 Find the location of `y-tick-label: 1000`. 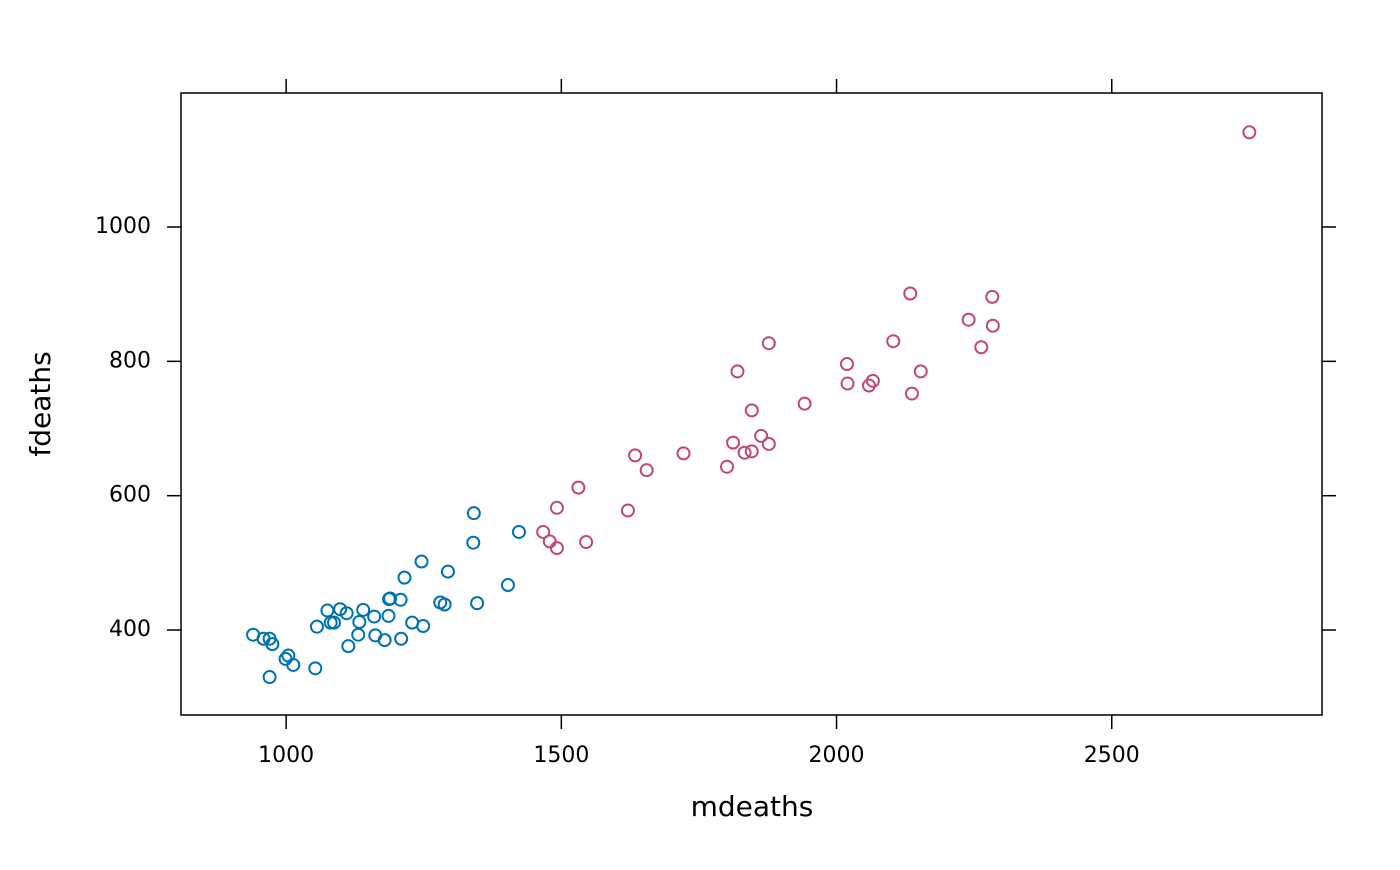

y-tick-label: 1000 is located at coordinates (123, 226).